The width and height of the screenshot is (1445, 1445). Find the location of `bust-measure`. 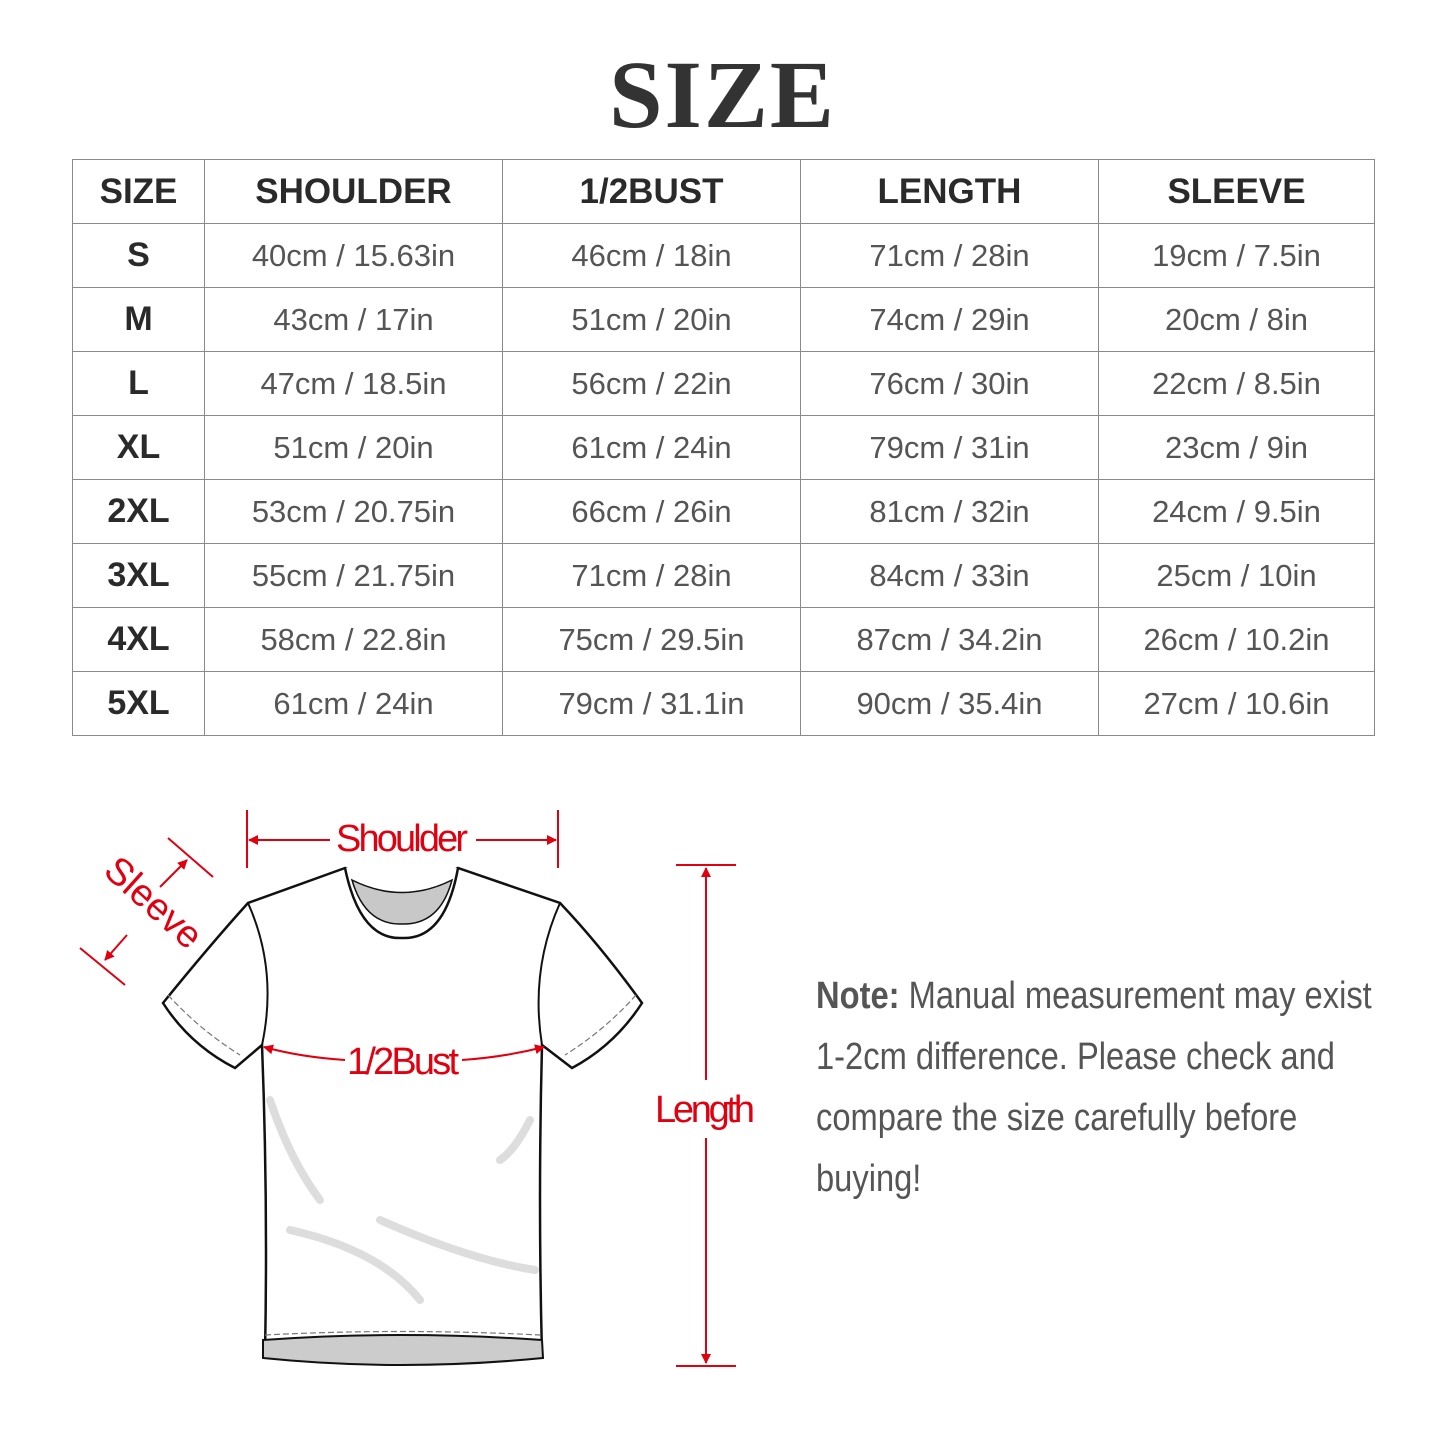

bust-measure is located at coordinates (404, 1052).